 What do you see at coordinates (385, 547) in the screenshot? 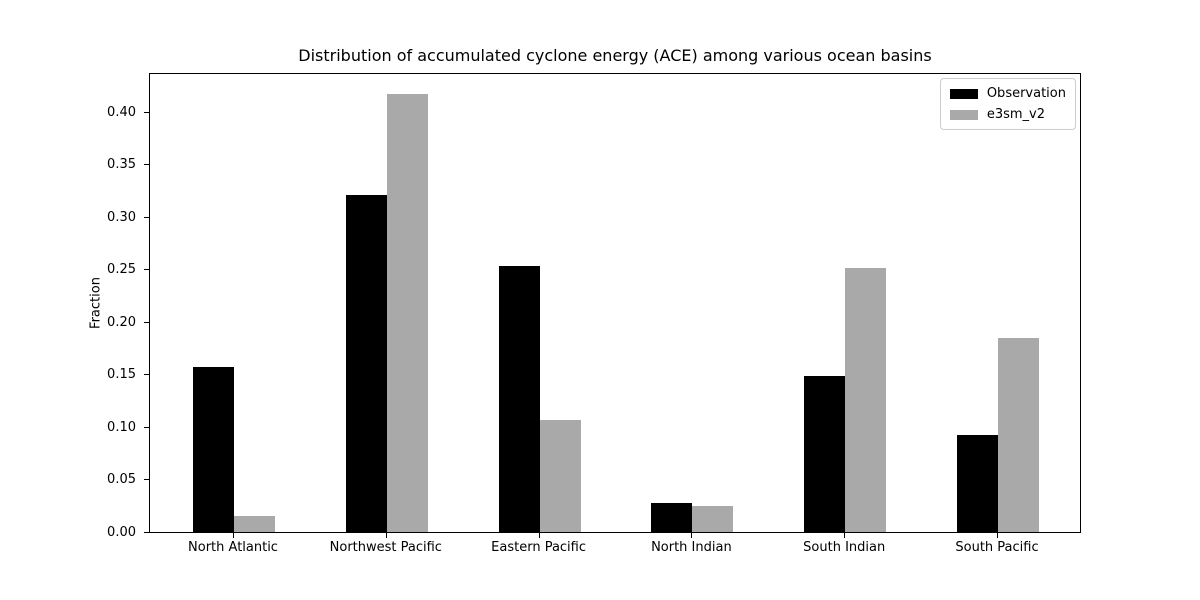
I see `x-tick-label-northwest-pacific: Northwest Pacific` at bounding box center [385, 547].